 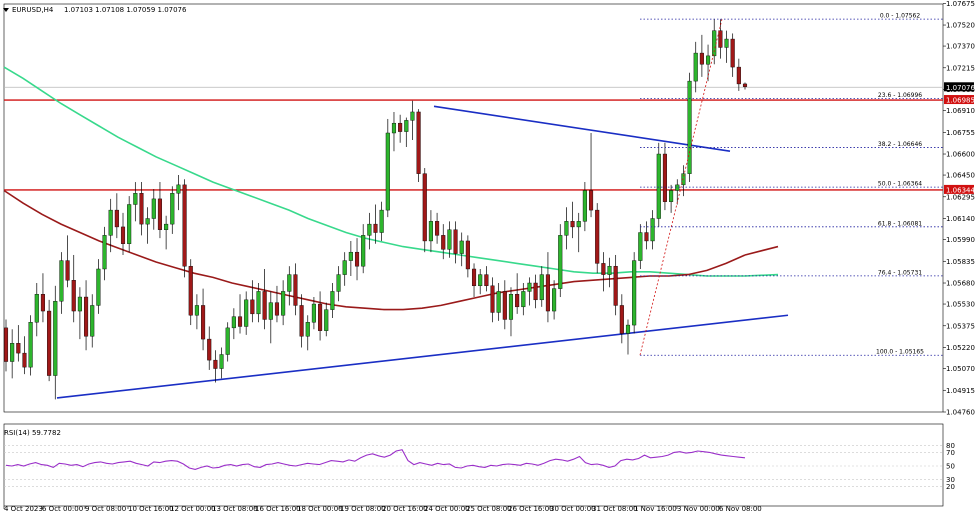 What do you see at coordinates (235, 509) in the screenshot?
I see `x-tick-label: 13 Oct 08:00` at bounding box center [235, 509].